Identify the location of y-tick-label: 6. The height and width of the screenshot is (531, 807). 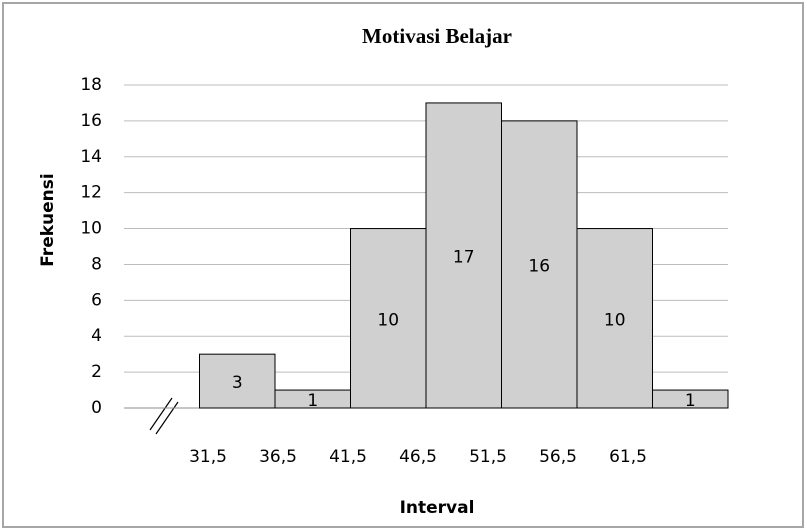
(96, 300).